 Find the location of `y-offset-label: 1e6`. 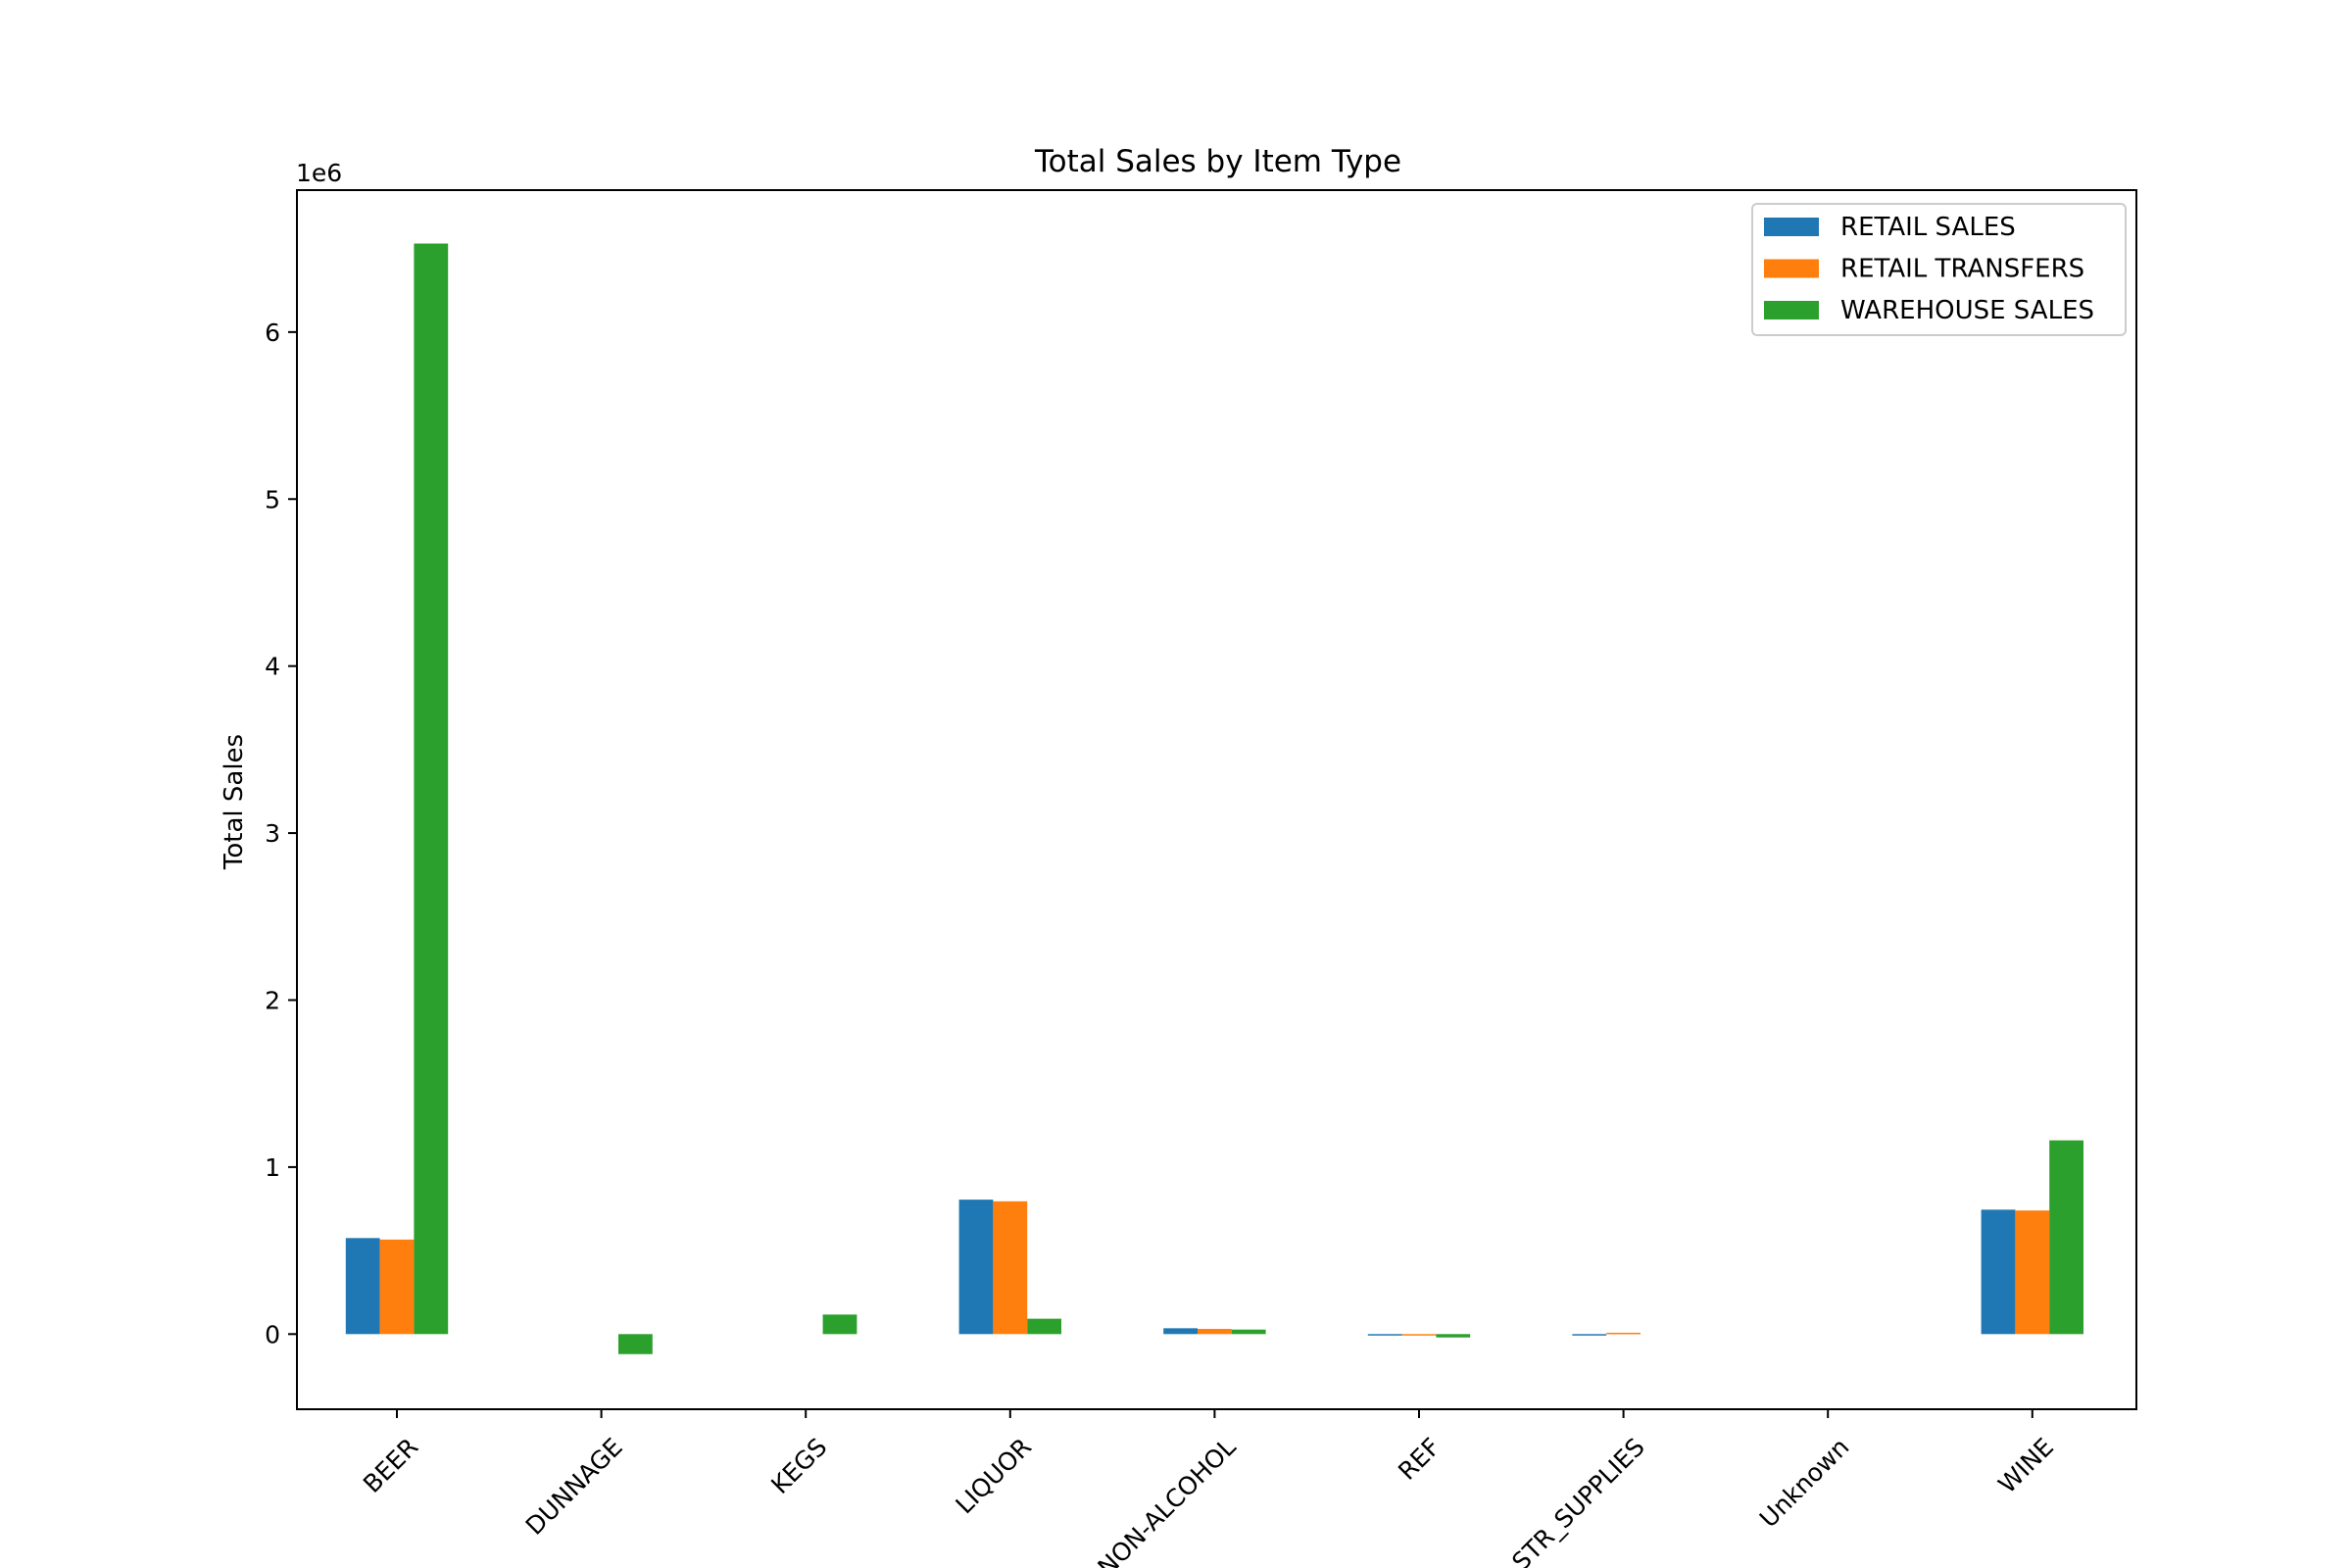

y-offset-label: 1e6 is located at coordinates (319, 173).